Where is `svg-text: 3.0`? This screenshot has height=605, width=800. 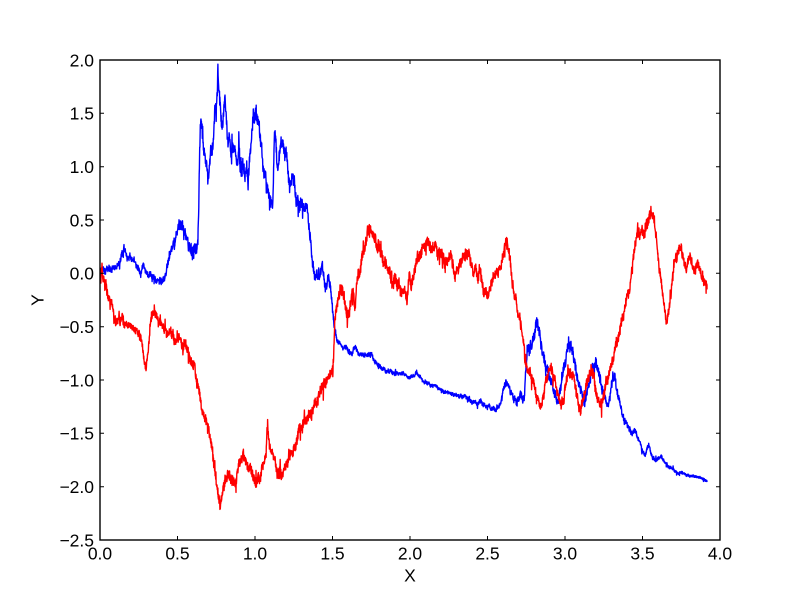 svg-text: 3.0 is located at coordinates (565, 554).